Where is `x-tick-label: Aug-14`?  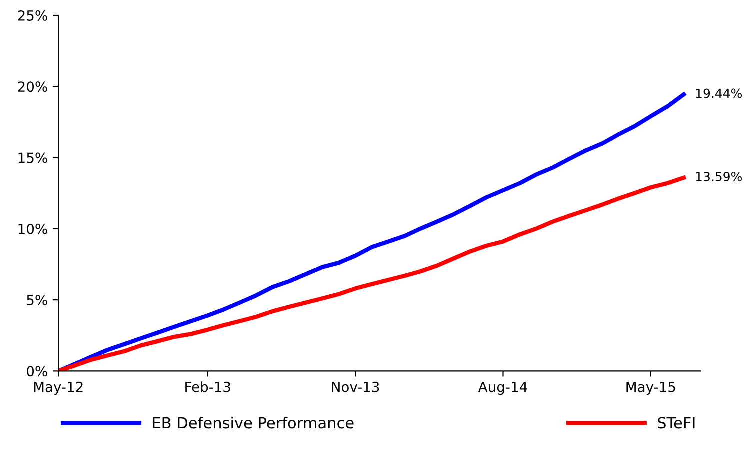 x-tick-label: Aug-14 is located at coordinates (503, 389).